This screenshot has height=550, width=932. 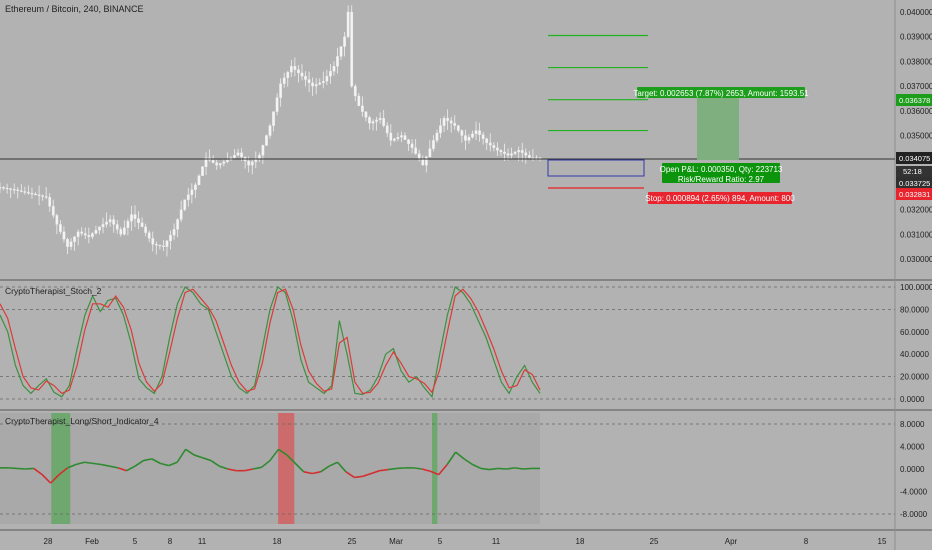 What do you see at coordinates (912, 171) in the screenshot?
I see `countdown-text: 52:18` at bounding box center [912, 171].